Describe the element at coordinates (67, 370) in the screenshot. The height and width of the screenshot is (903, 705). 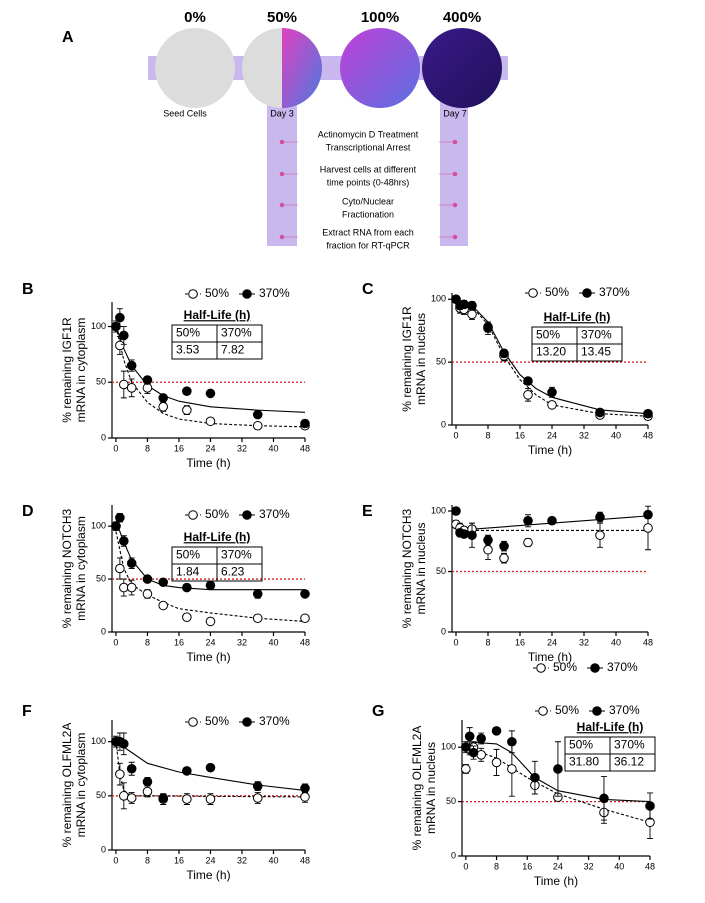
I see `y-axis-title: % remaining IGF1R` at that location.